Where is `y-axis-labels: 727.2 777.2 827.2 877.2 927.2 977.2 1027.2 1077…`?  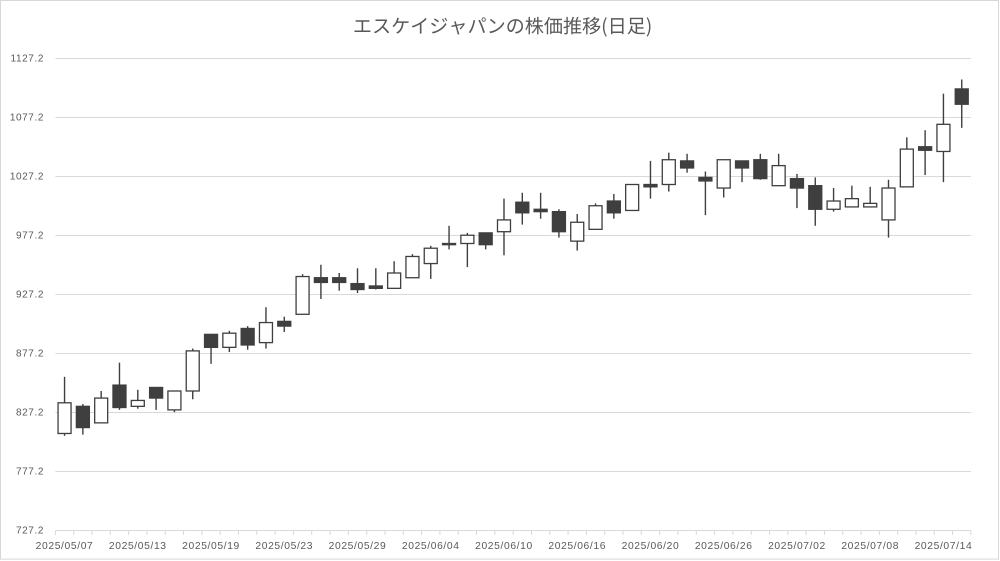 y-axis-labels: 727.2 777.2 827.2 877.2 927.2 977.2 1027.2 1077… is located at coordinates (27, 295).